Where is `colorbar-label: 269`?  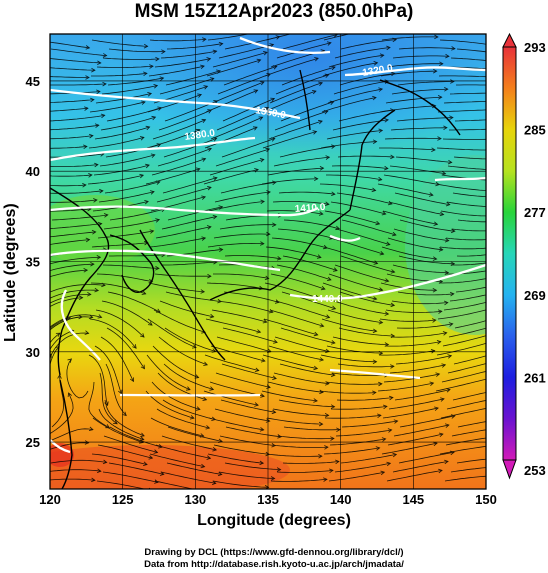 colorbar-label: 269 is located at coordinates (535, 295).